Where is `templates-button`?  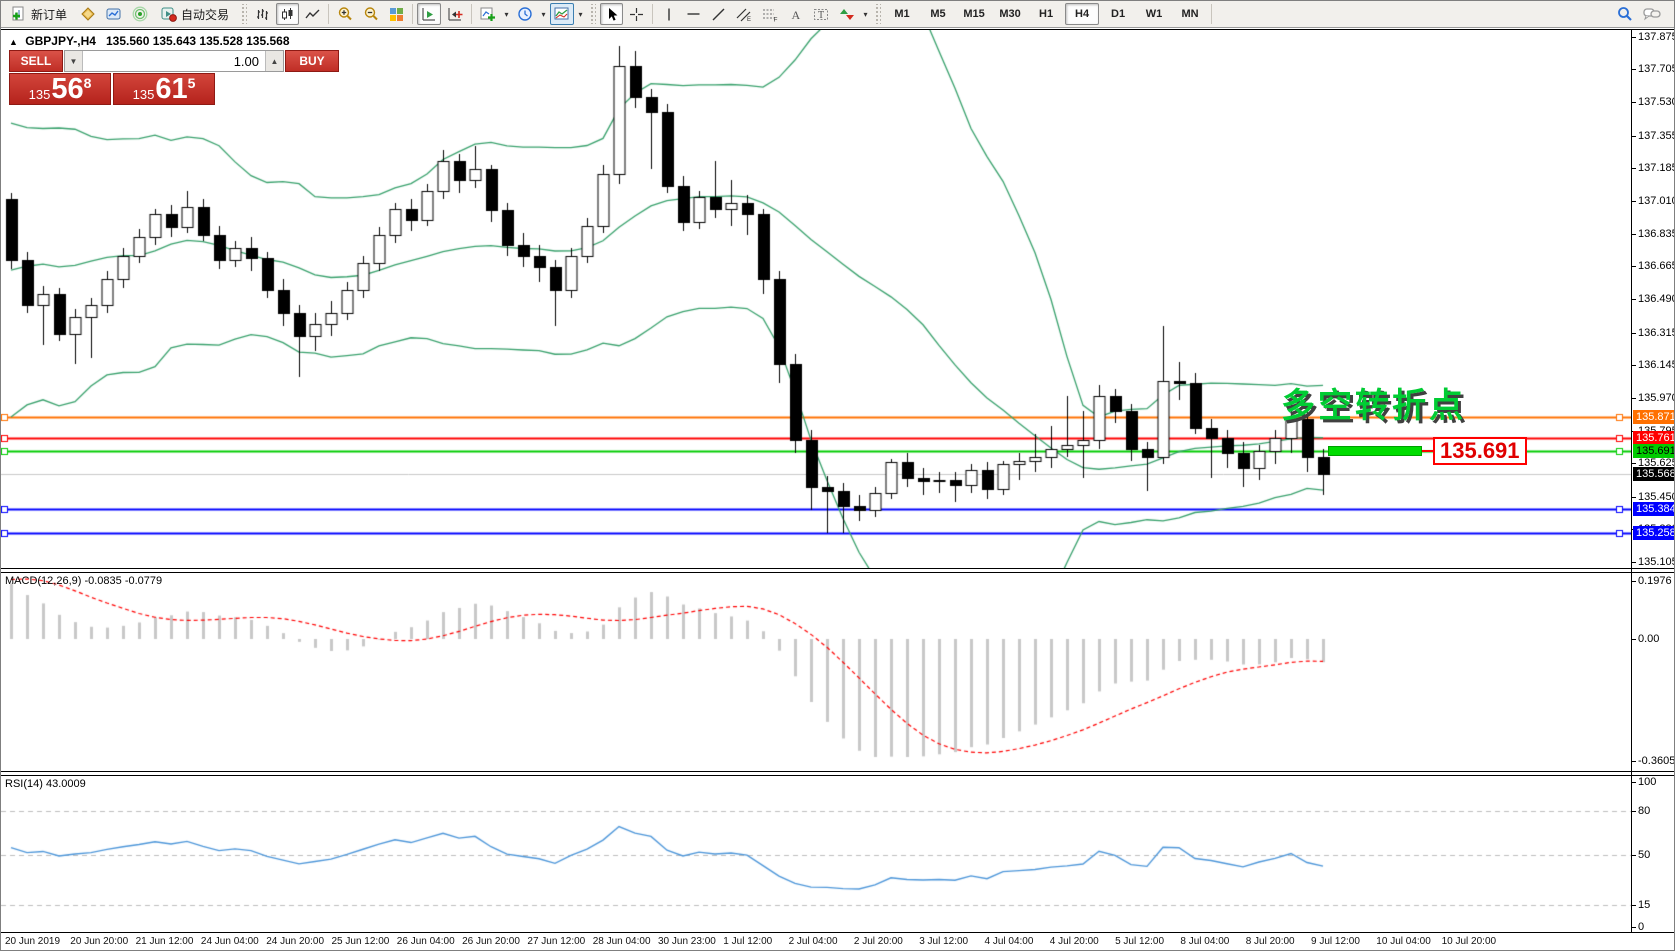
templates-button is located at coordinates (562, 14).